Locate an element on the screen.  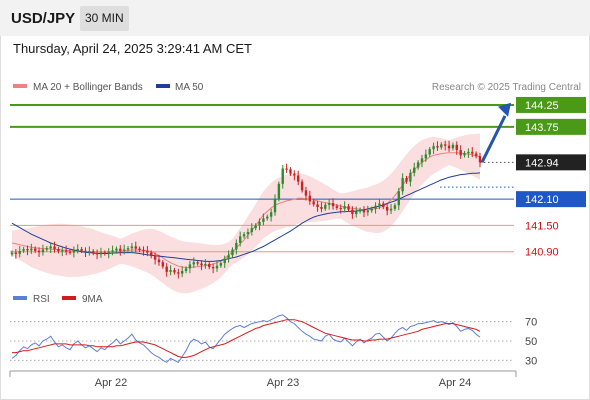
level-tag-143.75 is located at coordinates (551, 126).